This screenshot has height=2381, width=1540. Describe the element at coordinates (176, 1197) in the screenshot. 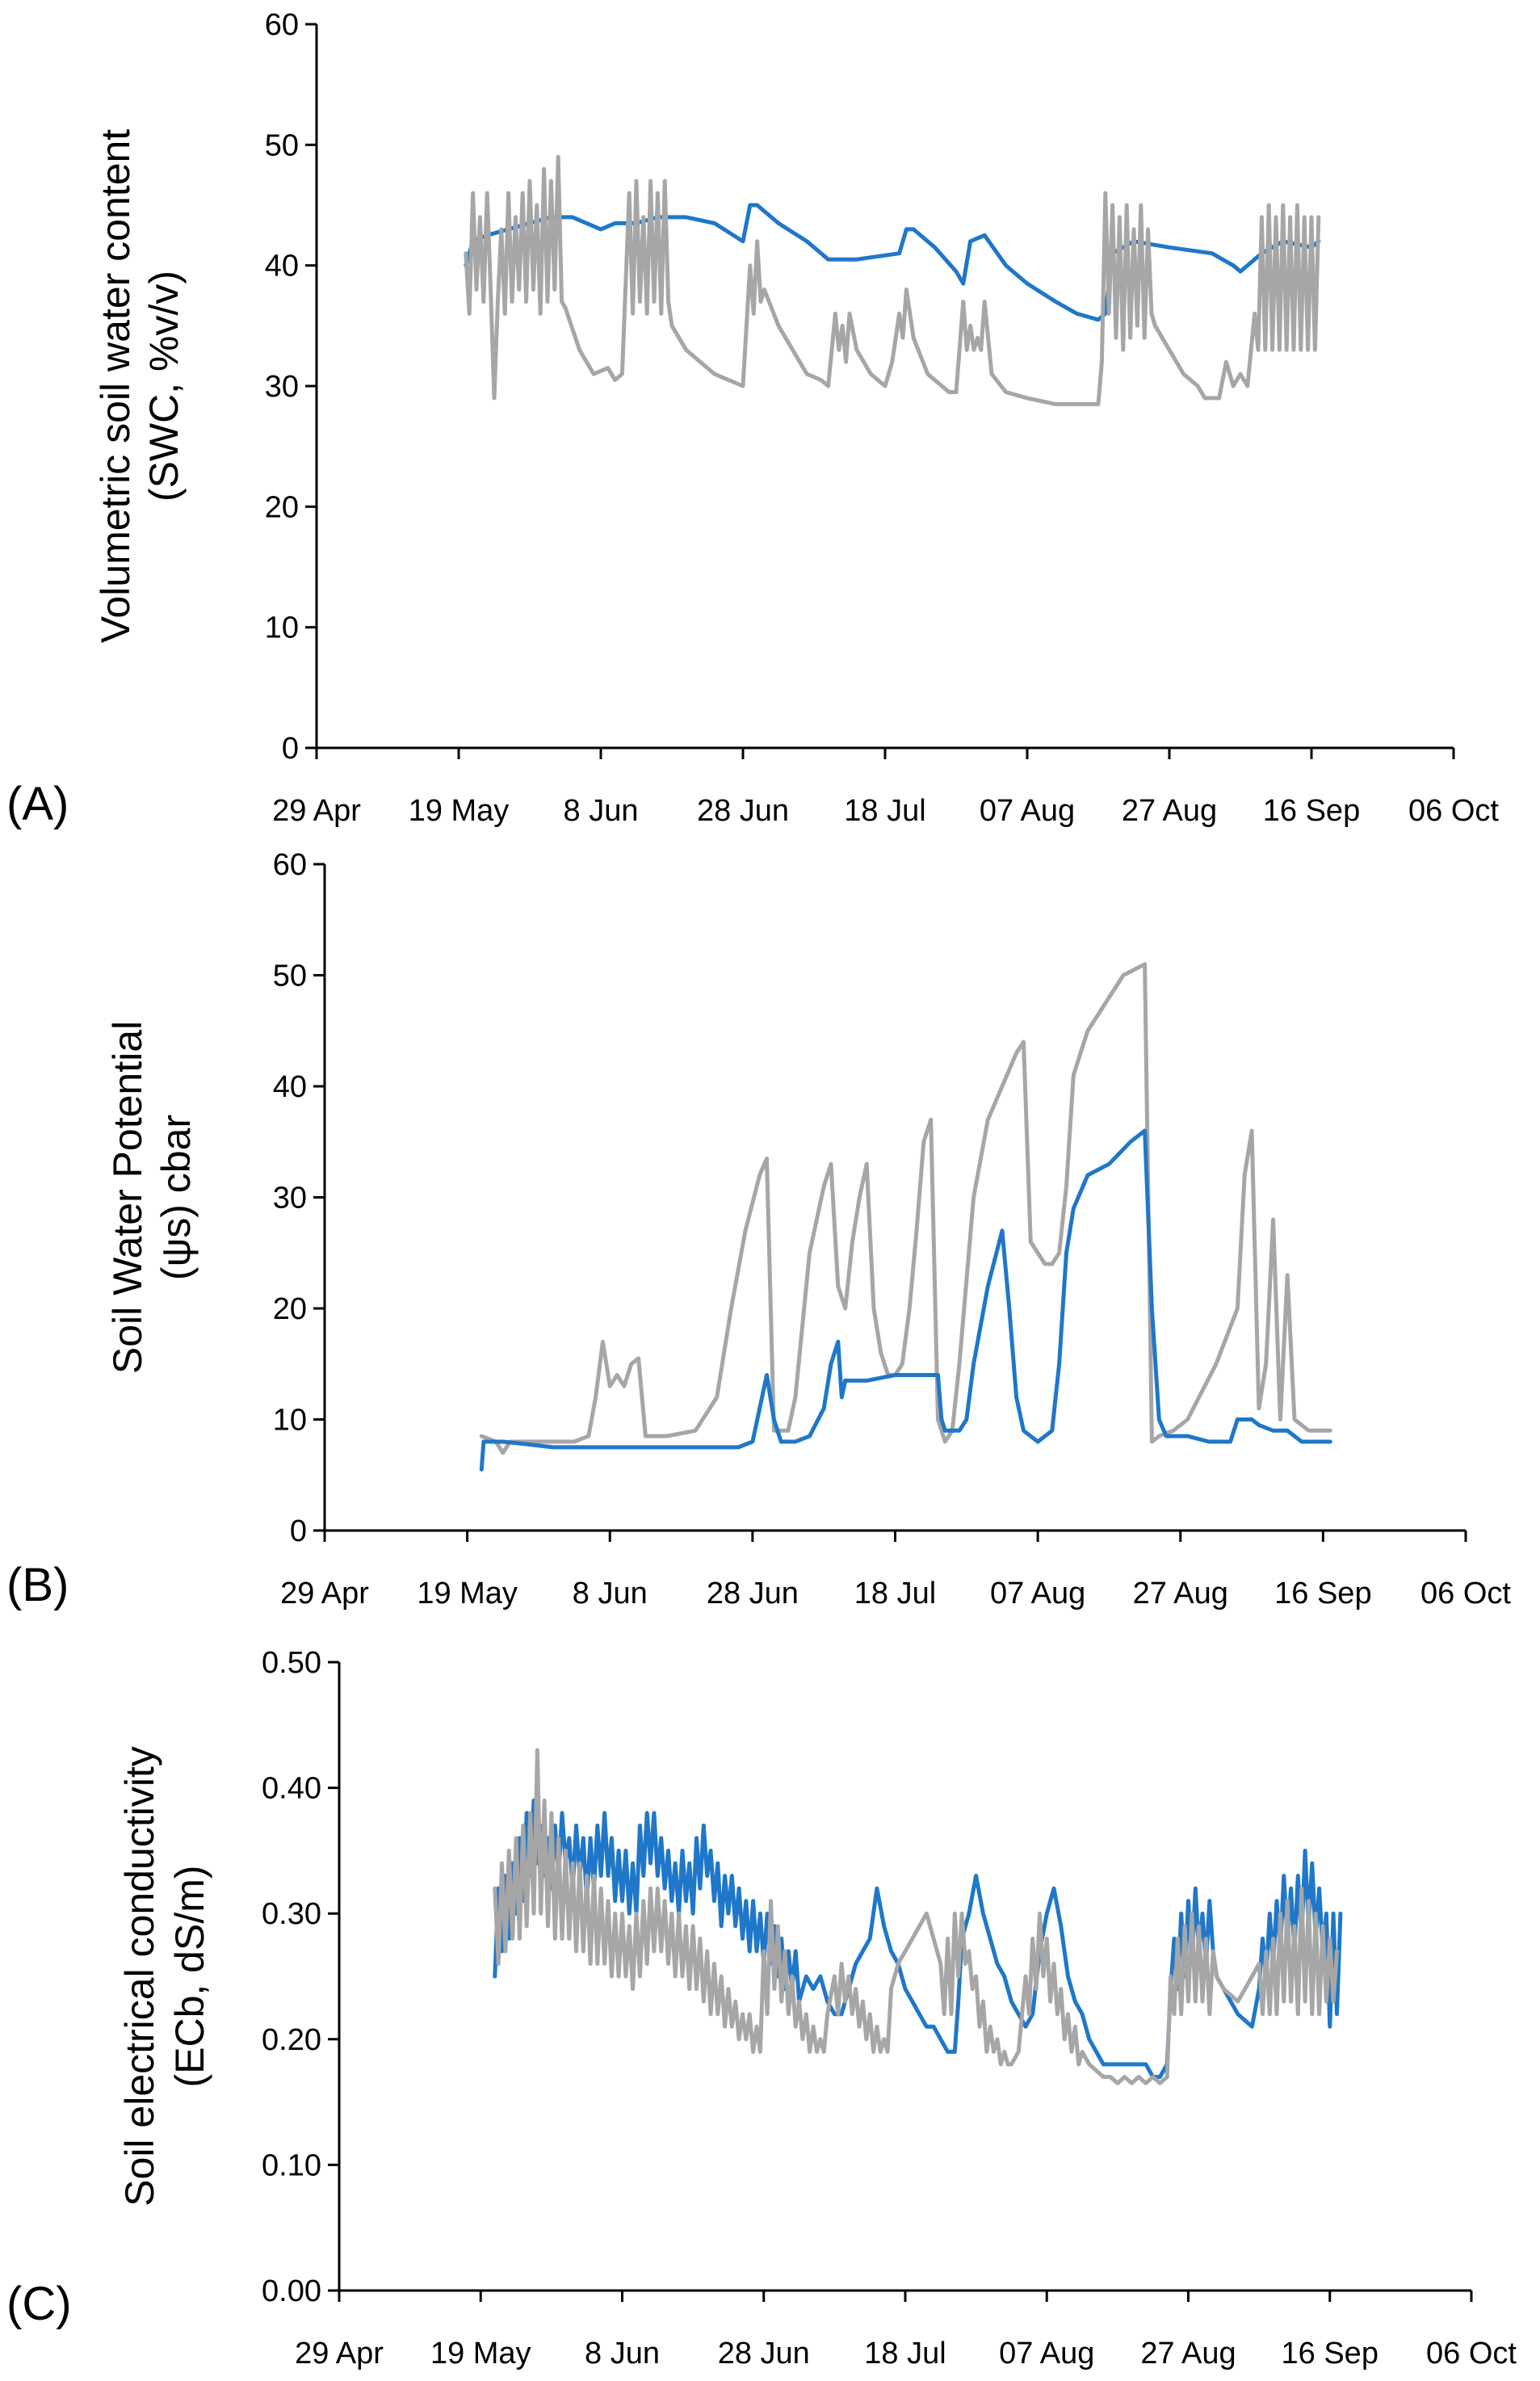

I see `y-axis-title-line: (ψs) cbar` at that location.